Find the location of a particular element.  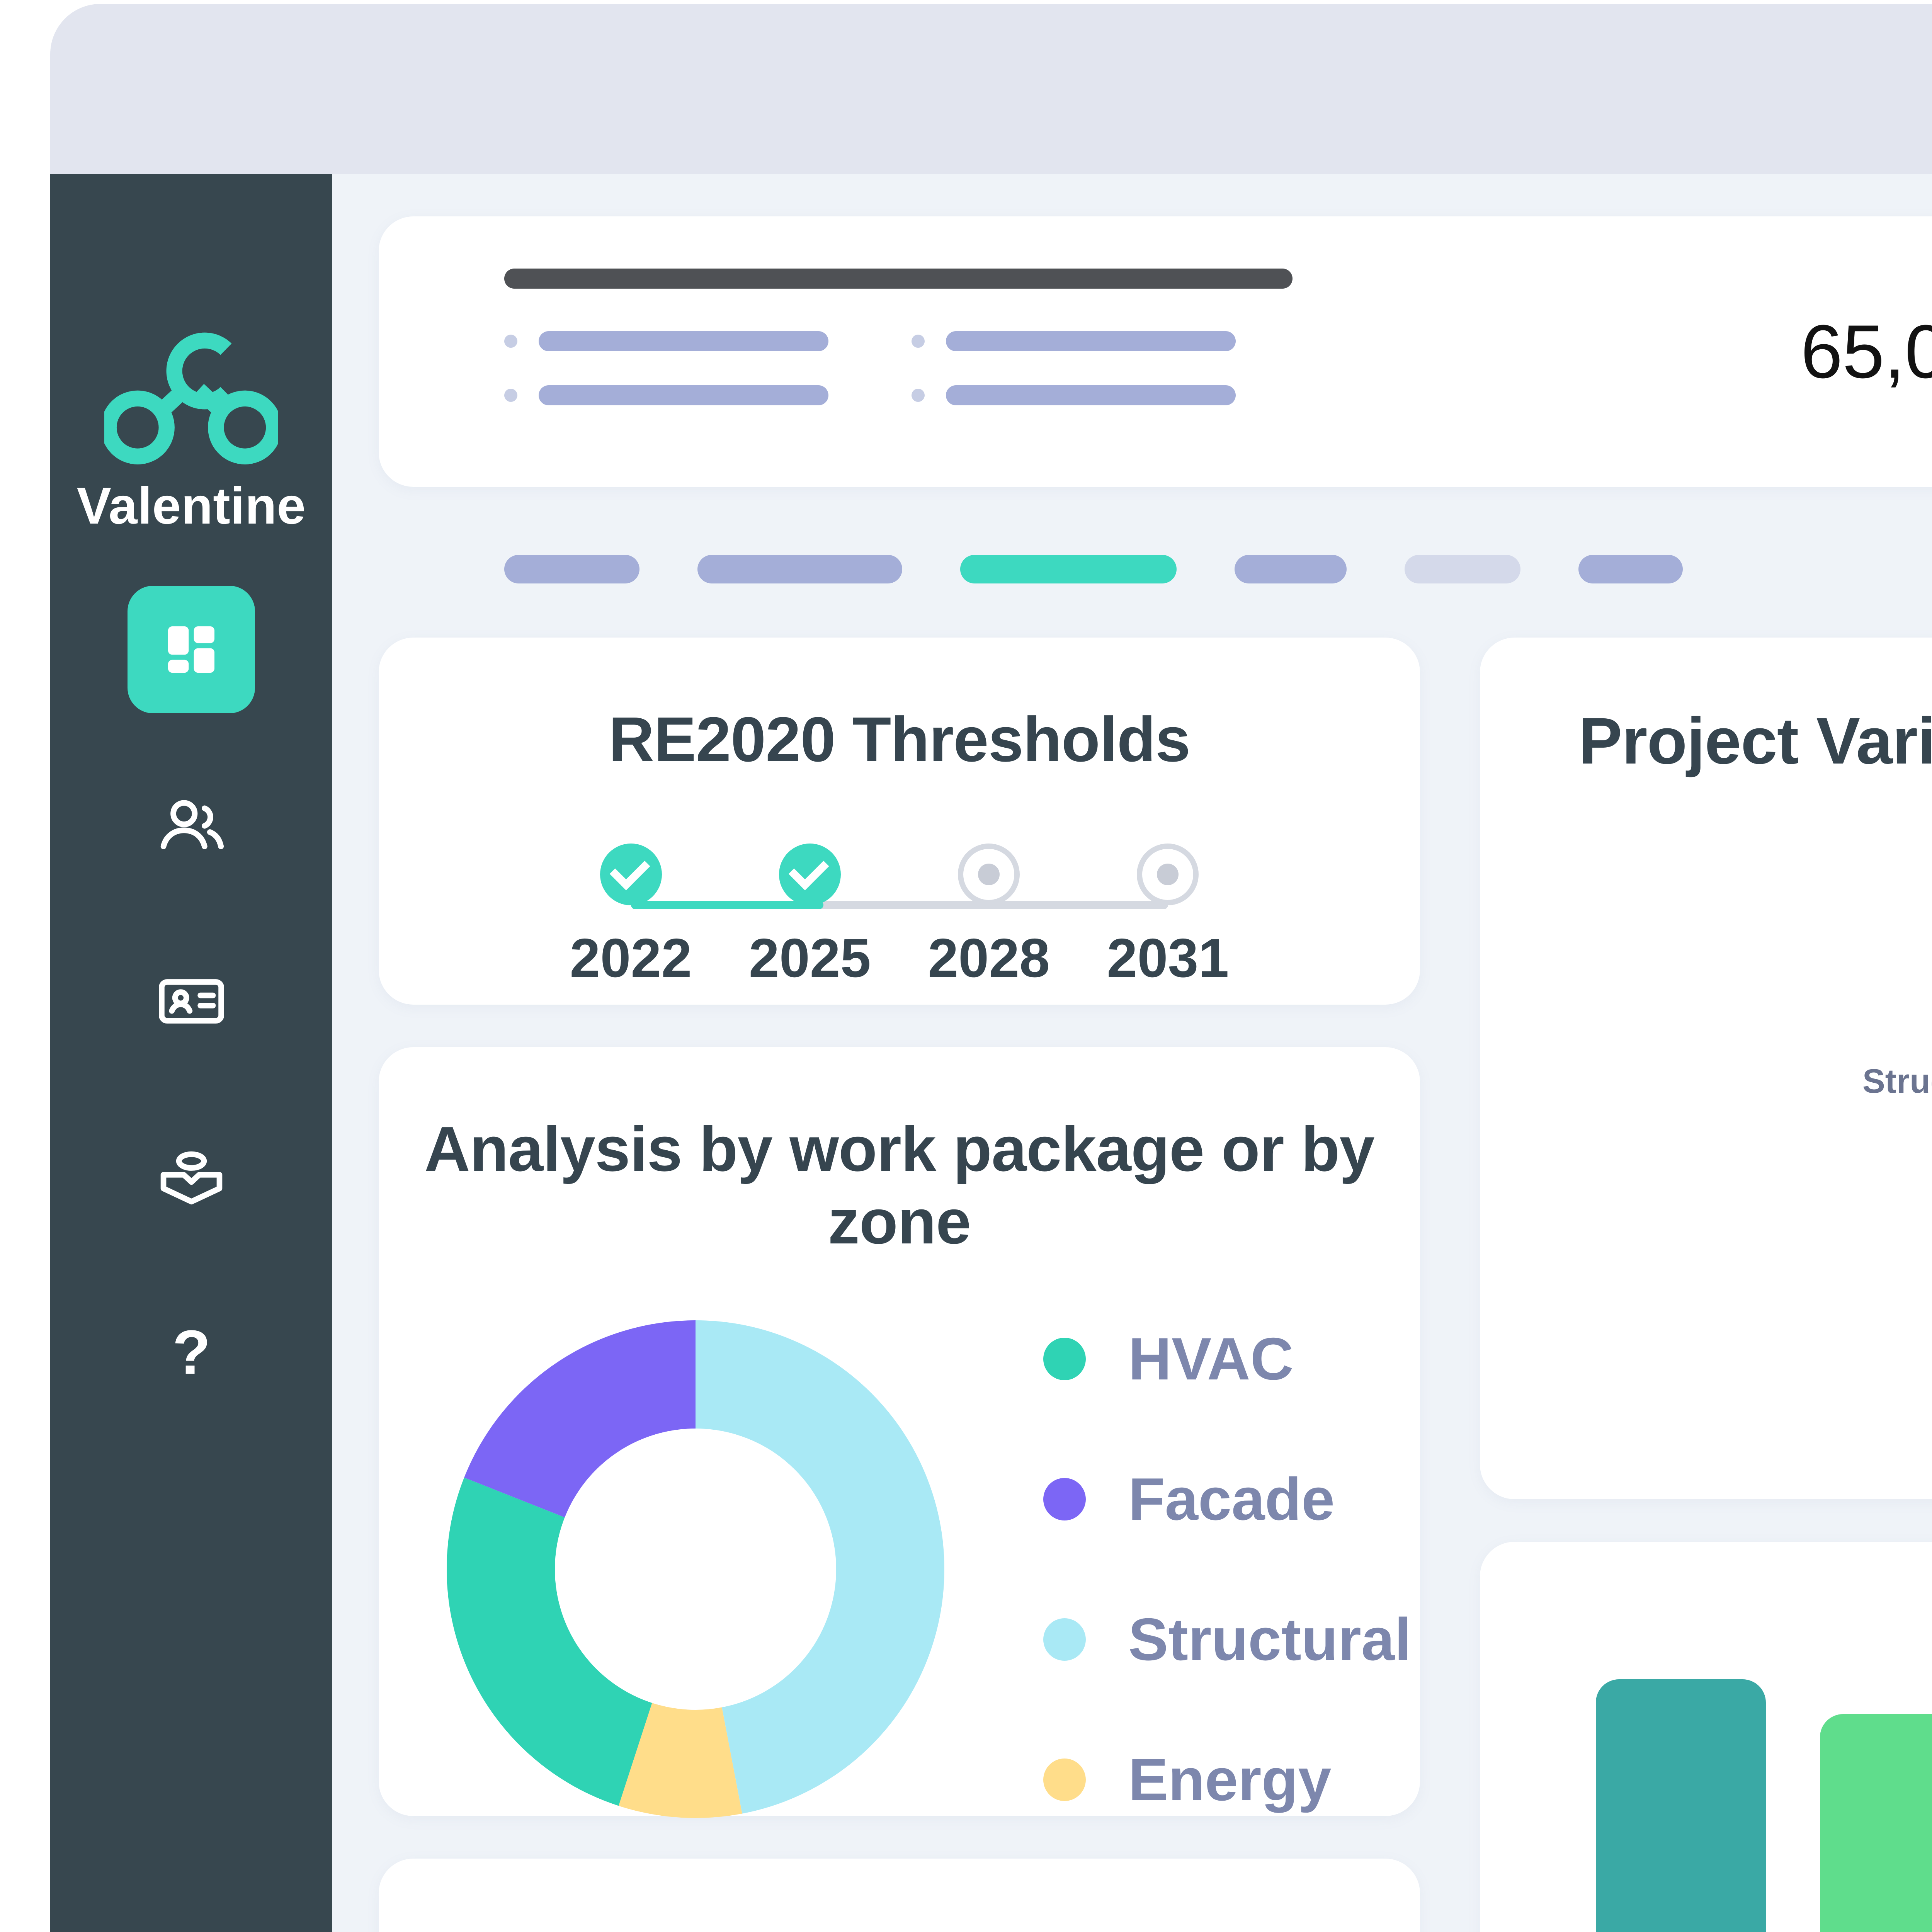

summary-skeleton-title is located at coordinates (899, 279).